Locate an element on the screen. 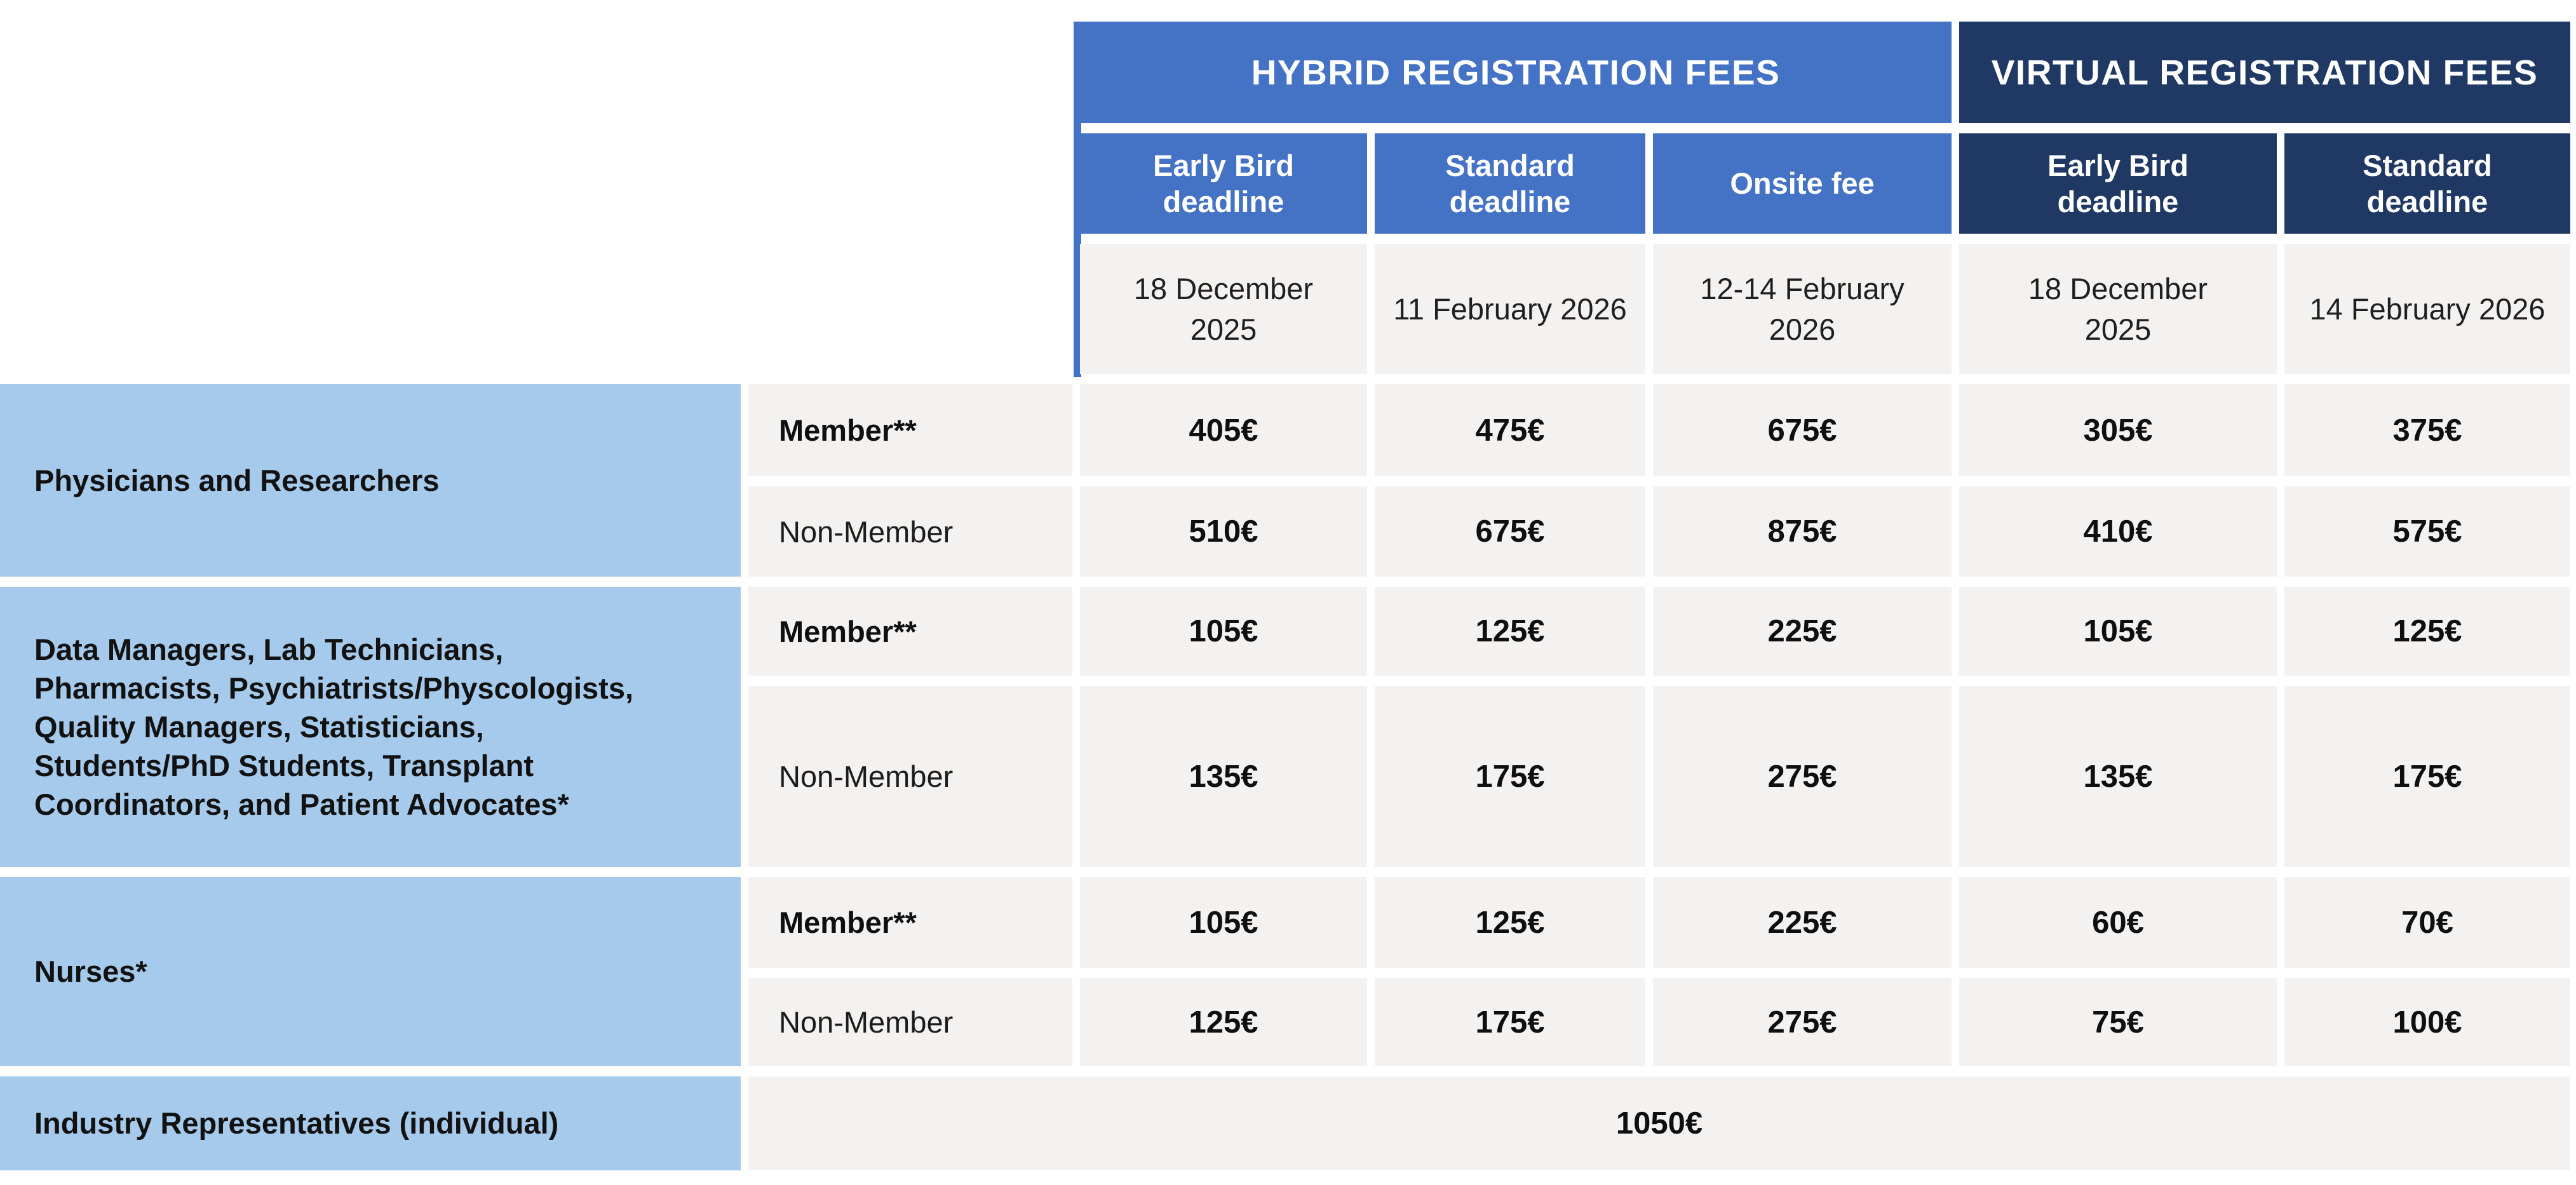 The width and height of the screenshot is (2576, 1185). column-header-hybrid-onsite: Onsite fee is located at coordinates (1802, 183).